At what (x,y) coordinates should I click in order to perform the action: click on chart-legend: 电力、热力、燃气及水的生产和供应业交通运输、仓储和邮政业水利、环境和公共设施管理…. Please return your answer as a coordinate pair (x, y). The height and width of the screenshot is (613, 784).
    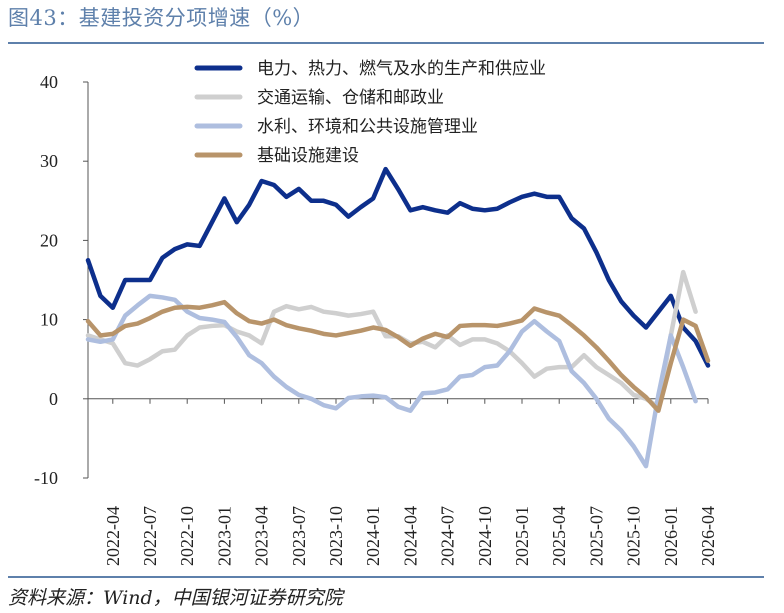
    Looking at the image, I should click on (370, 112).